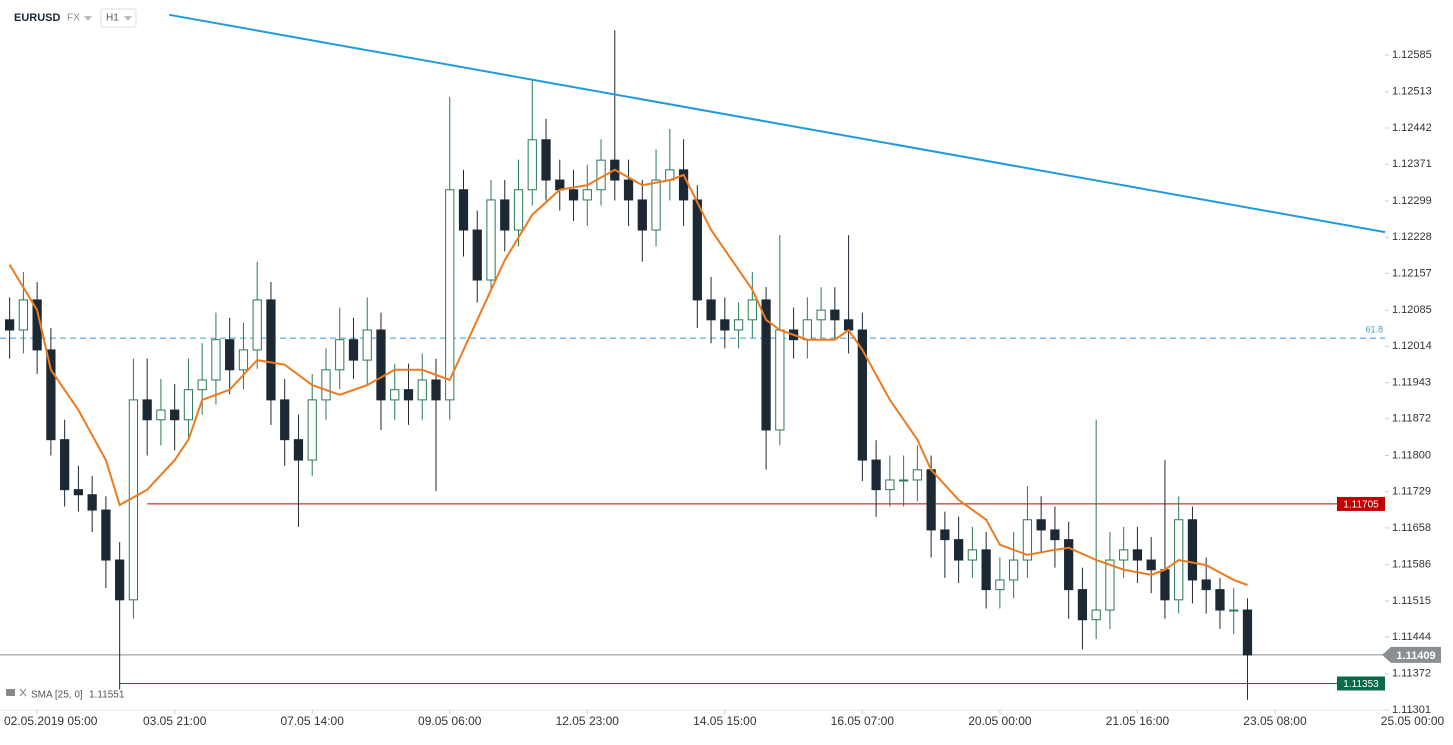 The width and height of the screenshot is (1453, 745). What do you see at coordinates (450, 721) in the screenshot?
I see `x-tick-label: 09.05 06:00` at bounding box center [450, 721].